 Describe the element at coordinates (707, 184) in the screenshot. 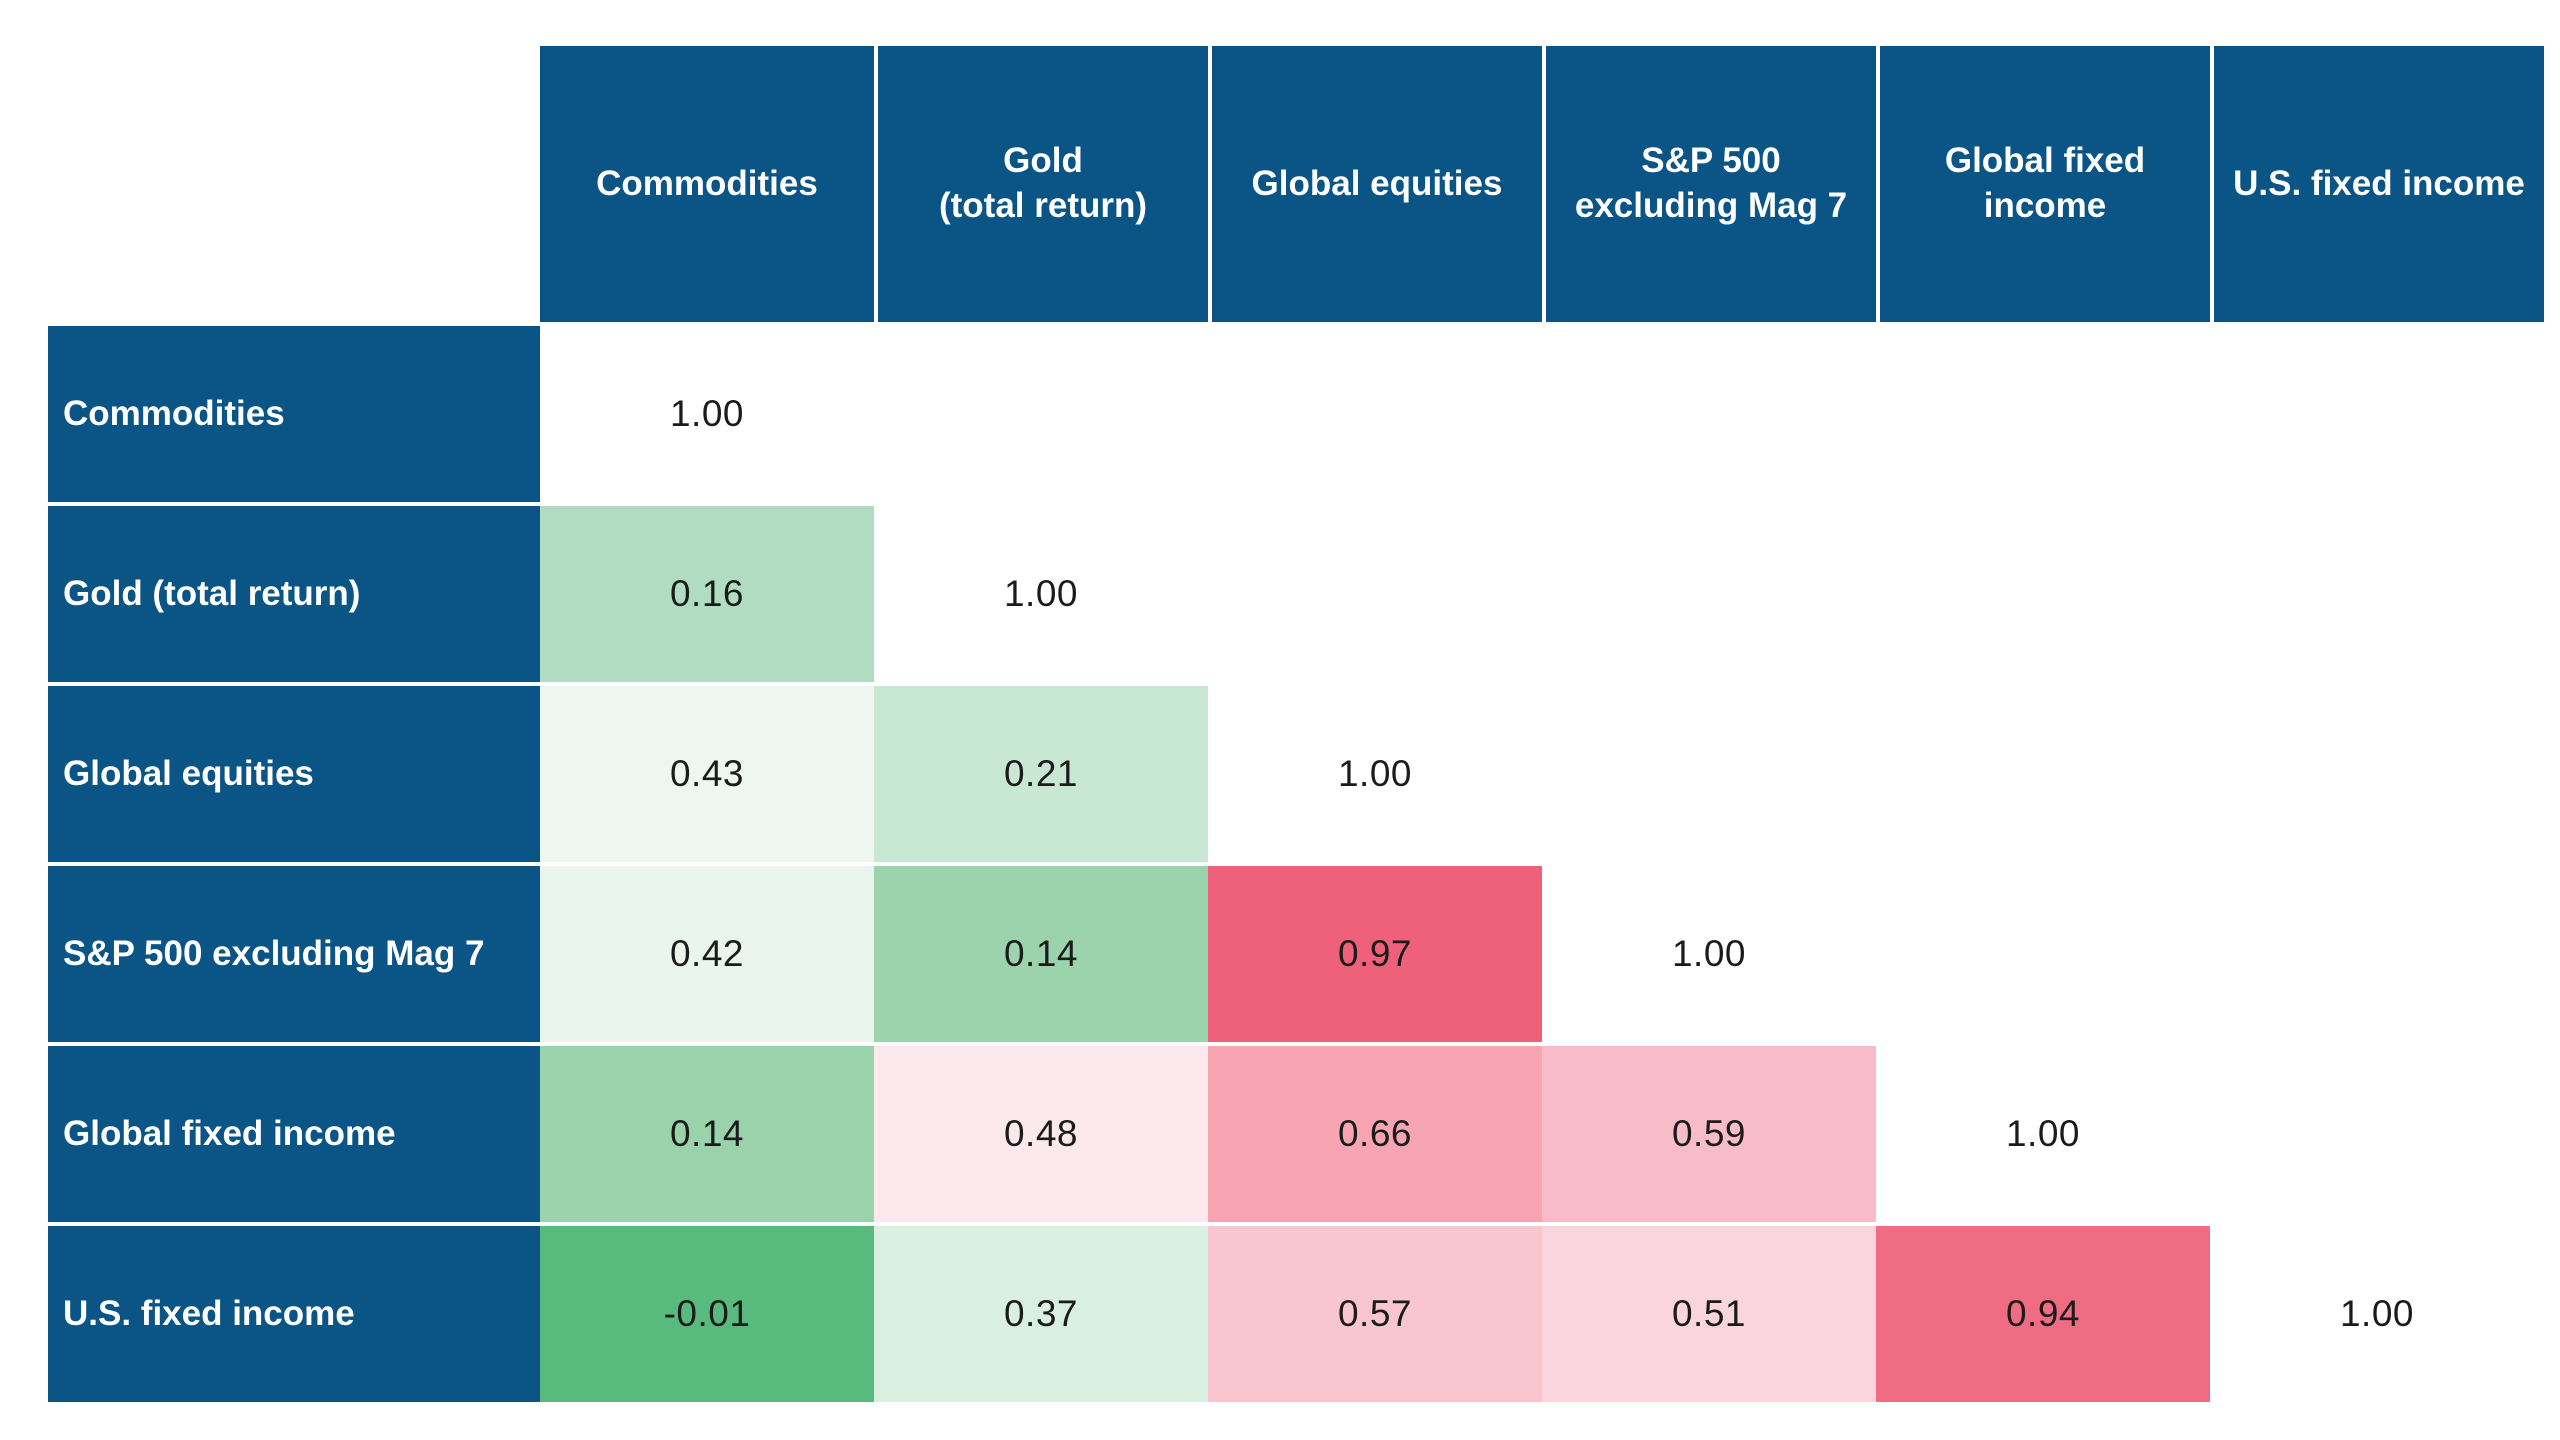

I see `column-header-commodities: Commodities` at that location.